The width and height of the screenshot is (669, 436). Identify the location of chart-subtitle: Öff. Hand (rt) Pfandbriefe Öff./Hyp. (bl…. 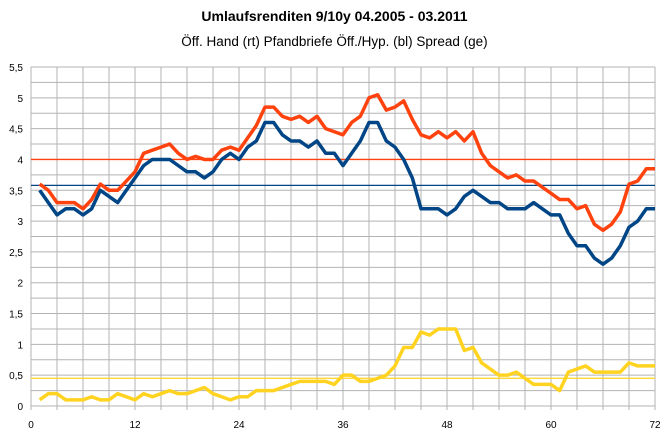
(334, 41).